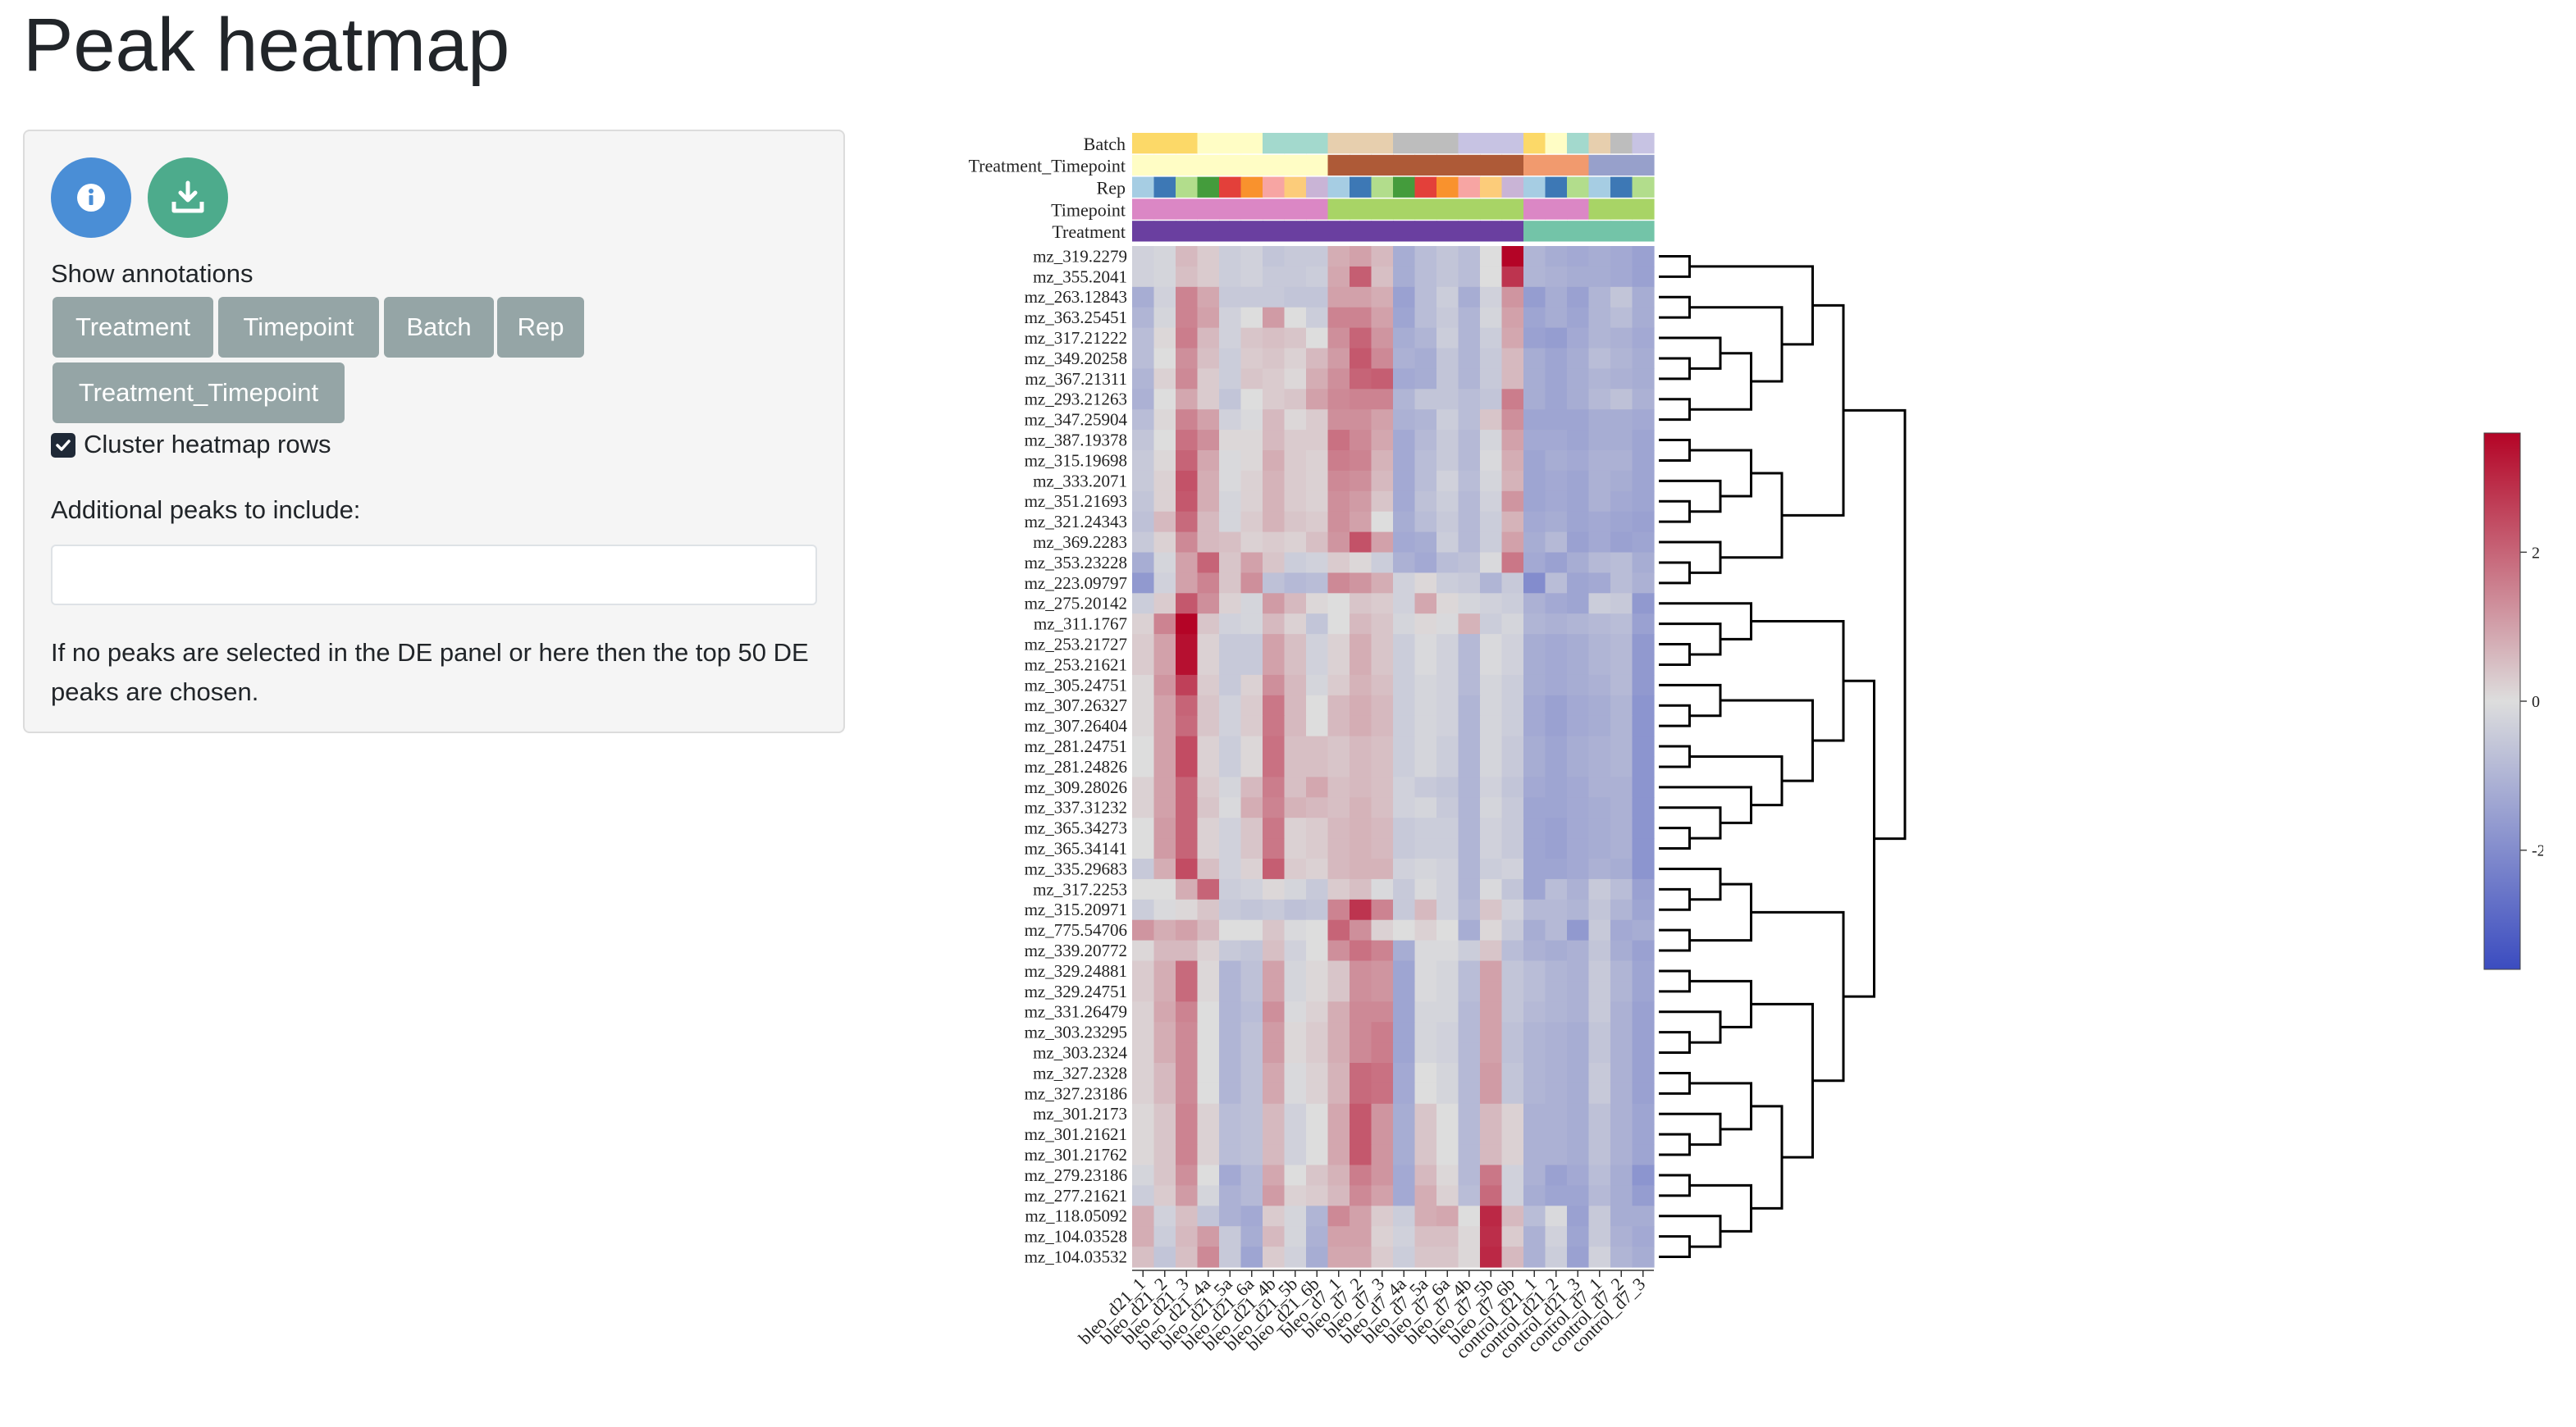 The image size is (2576, 1427). What do you see at coordinates (63, 446) in the screenshot?
I see `cluster-rows-checkbox` at bounding box center [63, 446].